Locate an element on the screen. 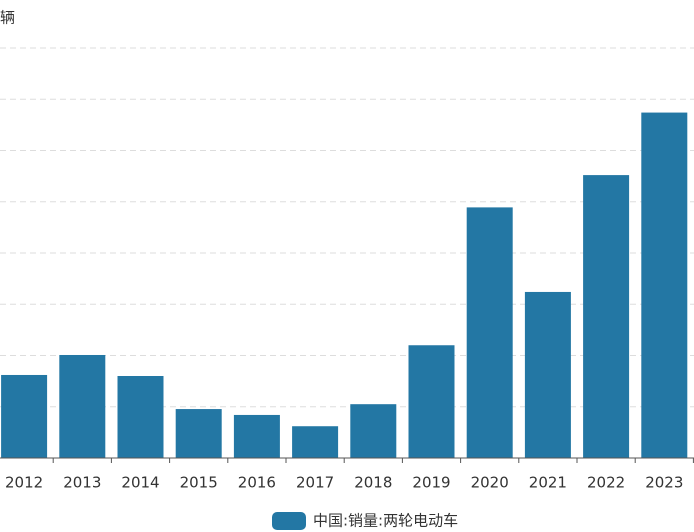 This screenshot has width=694, height=532. x-tick-label: 2015 is located at coordinates (199, 483).